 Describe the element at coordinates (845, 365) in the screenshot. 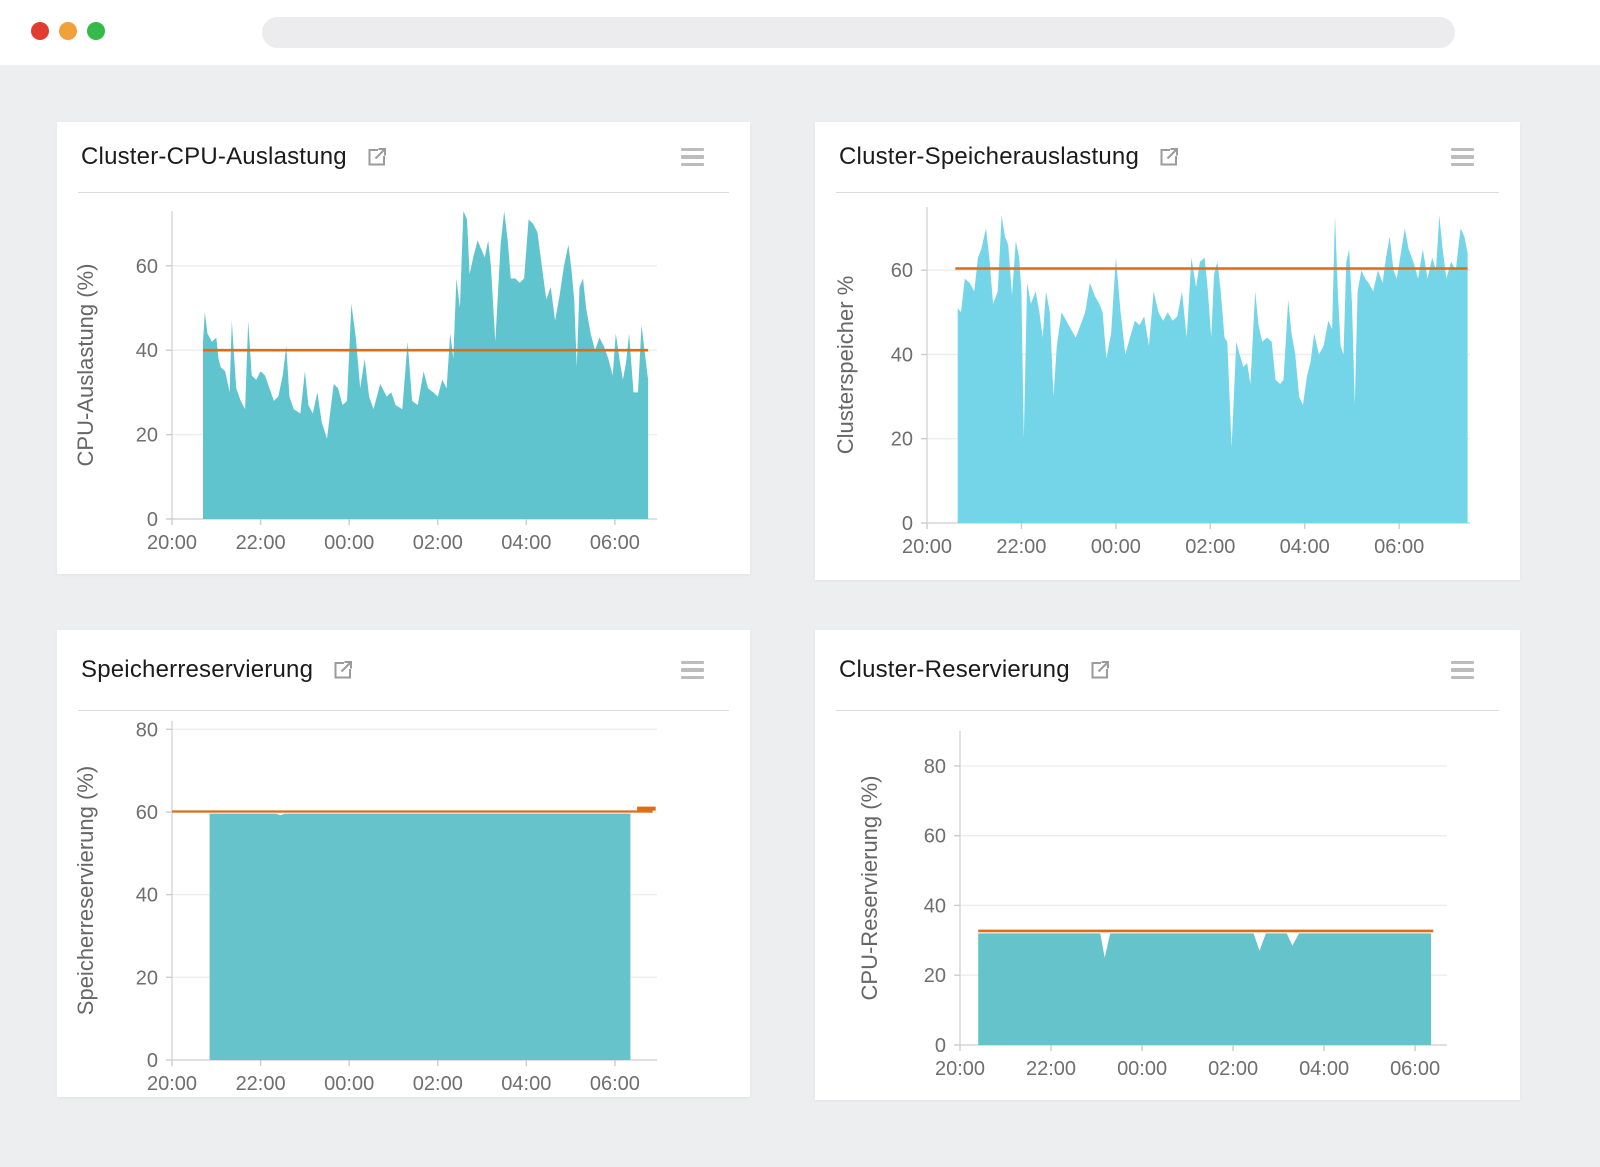

I see `svg-text: Clusterspeicher %` at that location.